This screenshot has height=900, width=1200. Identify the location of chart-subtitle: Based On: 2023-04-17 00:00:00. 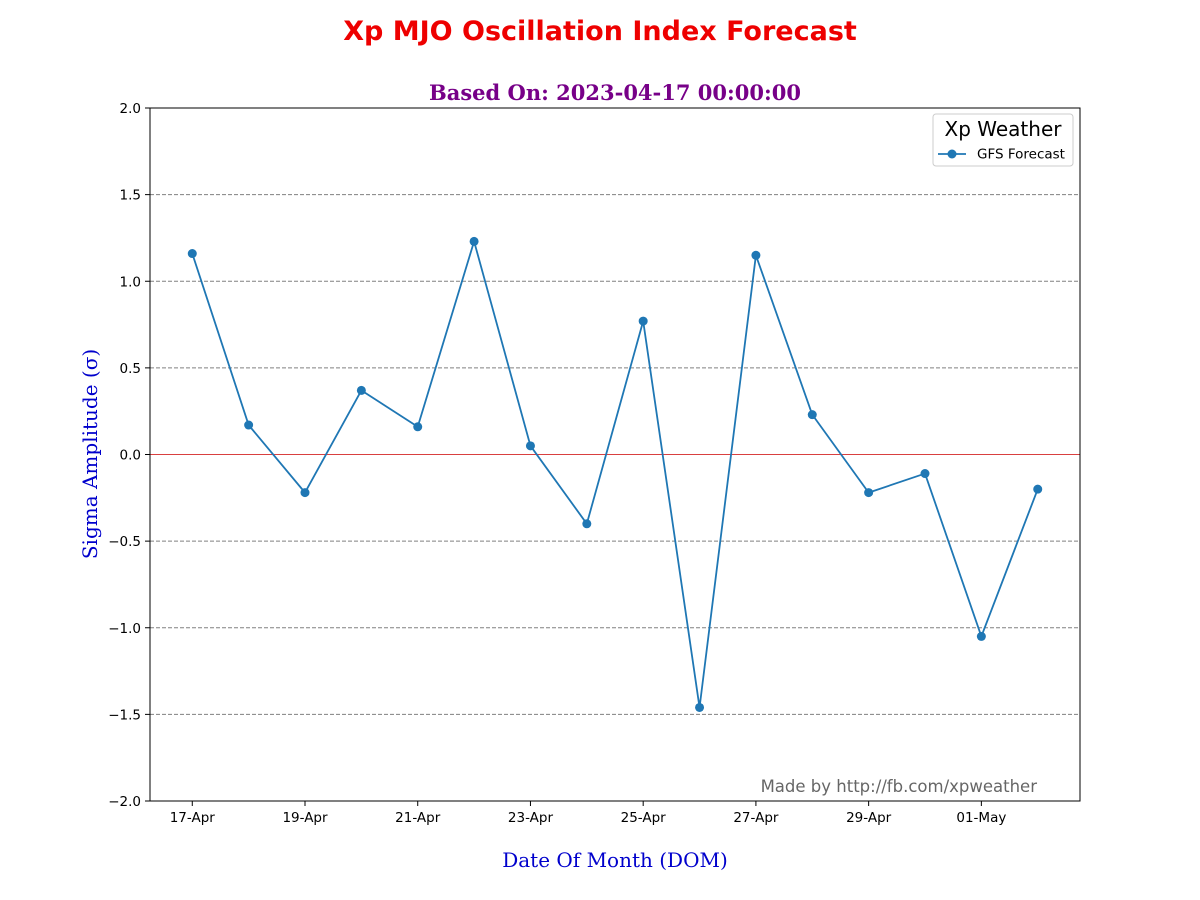
(615, 92).